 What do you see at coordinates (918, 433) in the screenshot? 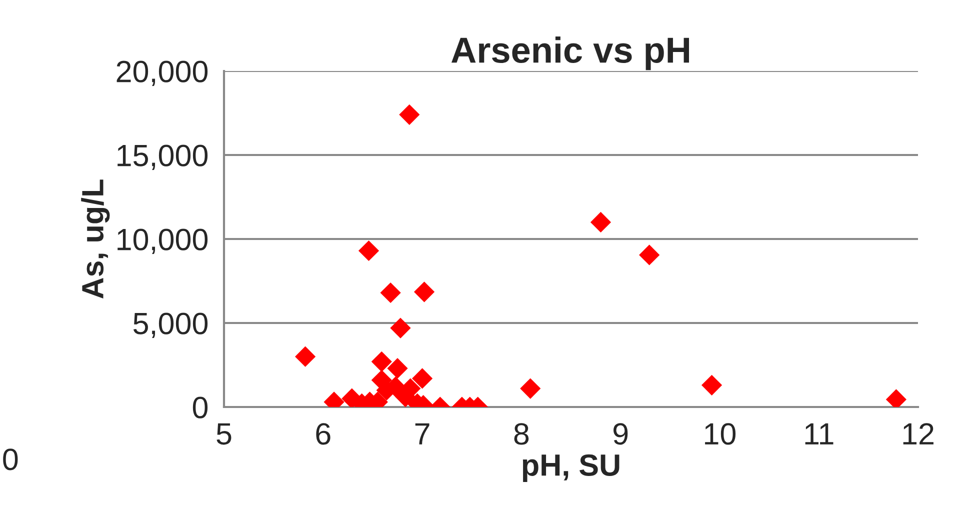
I see `x-tick-label: 12` at bounding box center [918, 433].